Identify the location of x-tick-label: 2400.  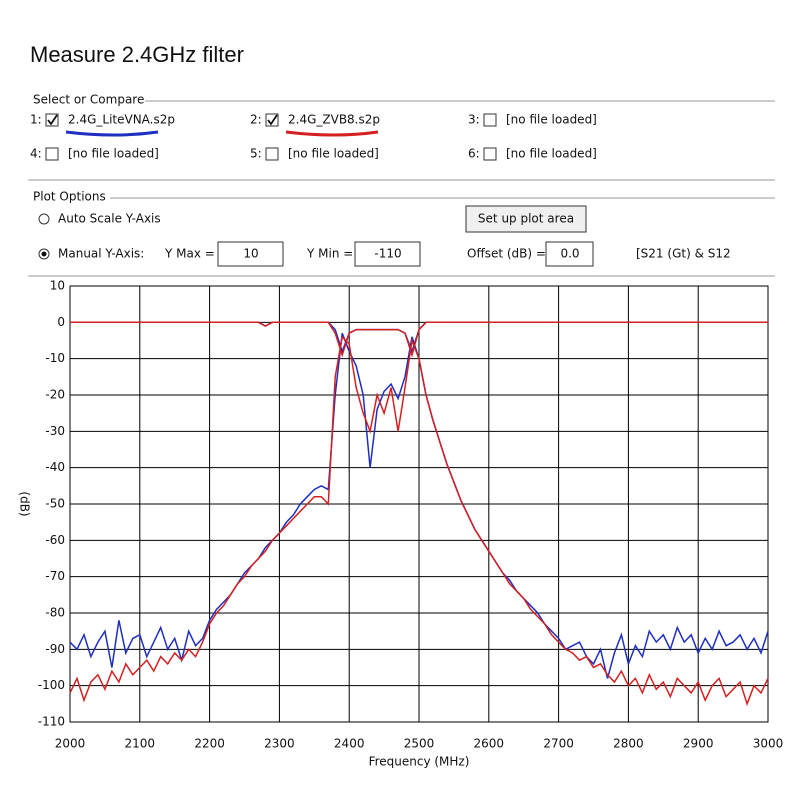
(349, 744).